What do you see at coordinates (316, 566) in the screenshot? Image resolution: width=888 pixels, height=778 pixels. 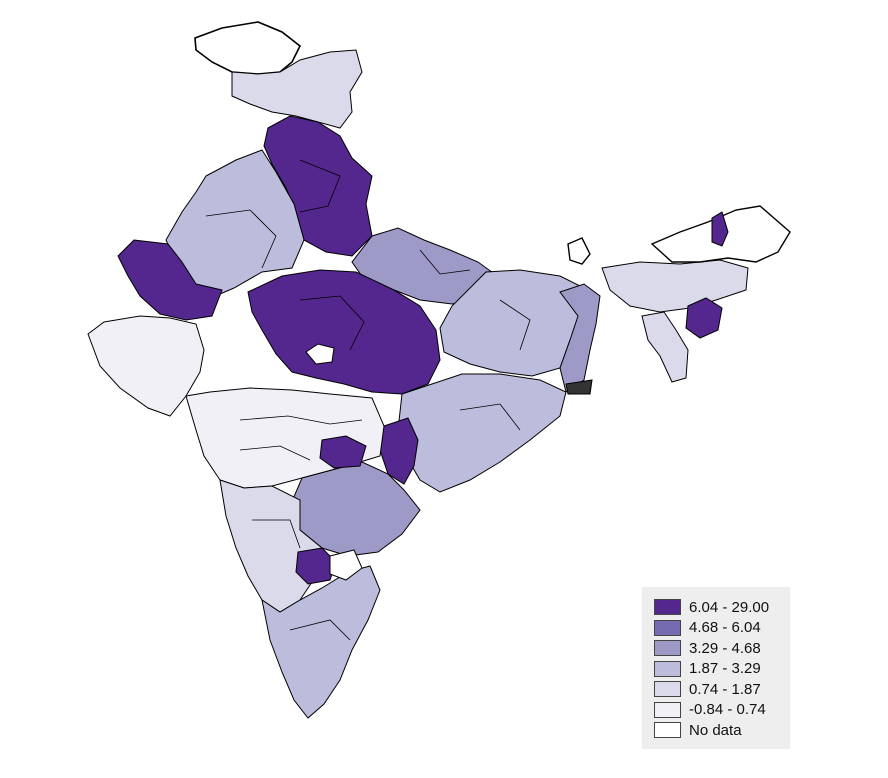 I see `region-karnataka-dark` at bounding box center [316, 566].